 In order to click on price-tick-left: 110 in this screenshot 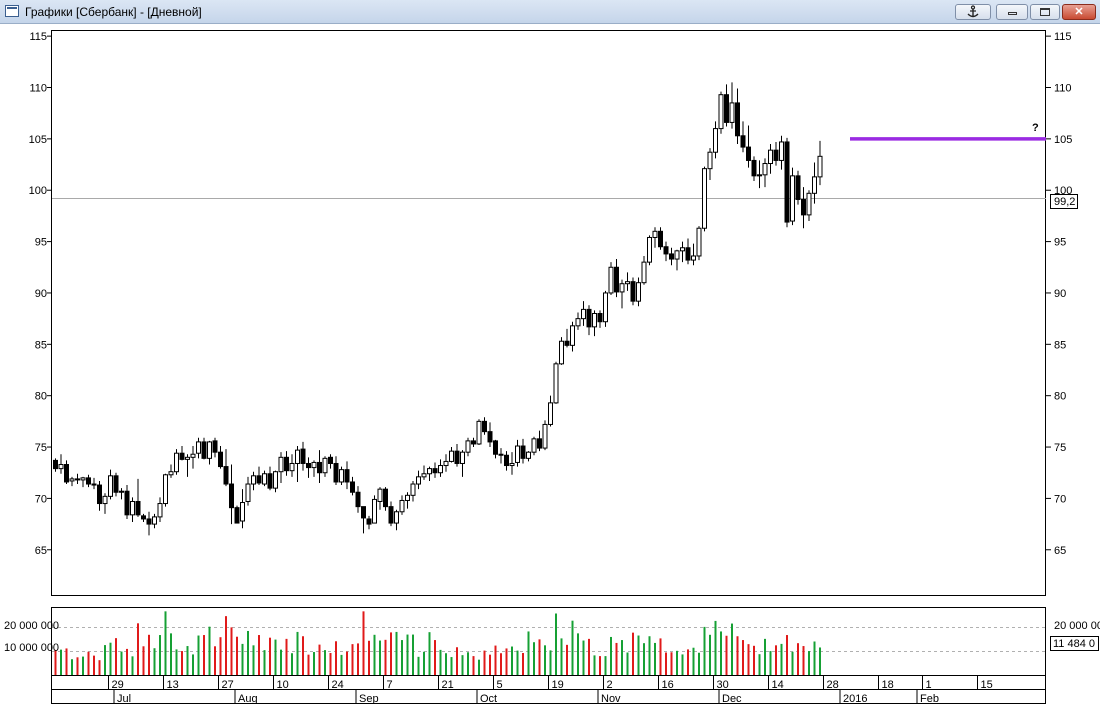, I will do `click(38, 89)`.